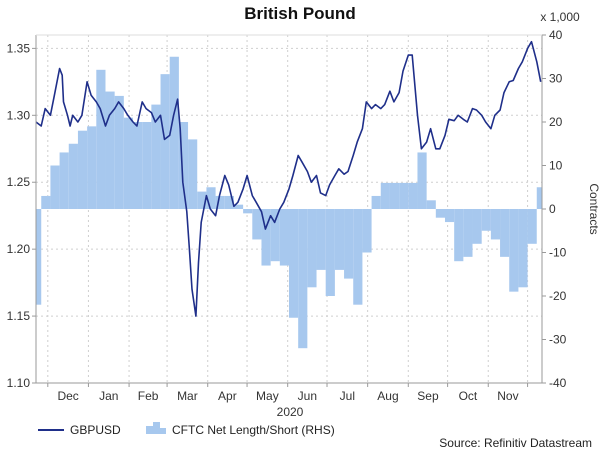  What do you see at coordinates (558, 383) in the screenshot?
I see `right-tick-label: -40` at bounding box center [558, 383].